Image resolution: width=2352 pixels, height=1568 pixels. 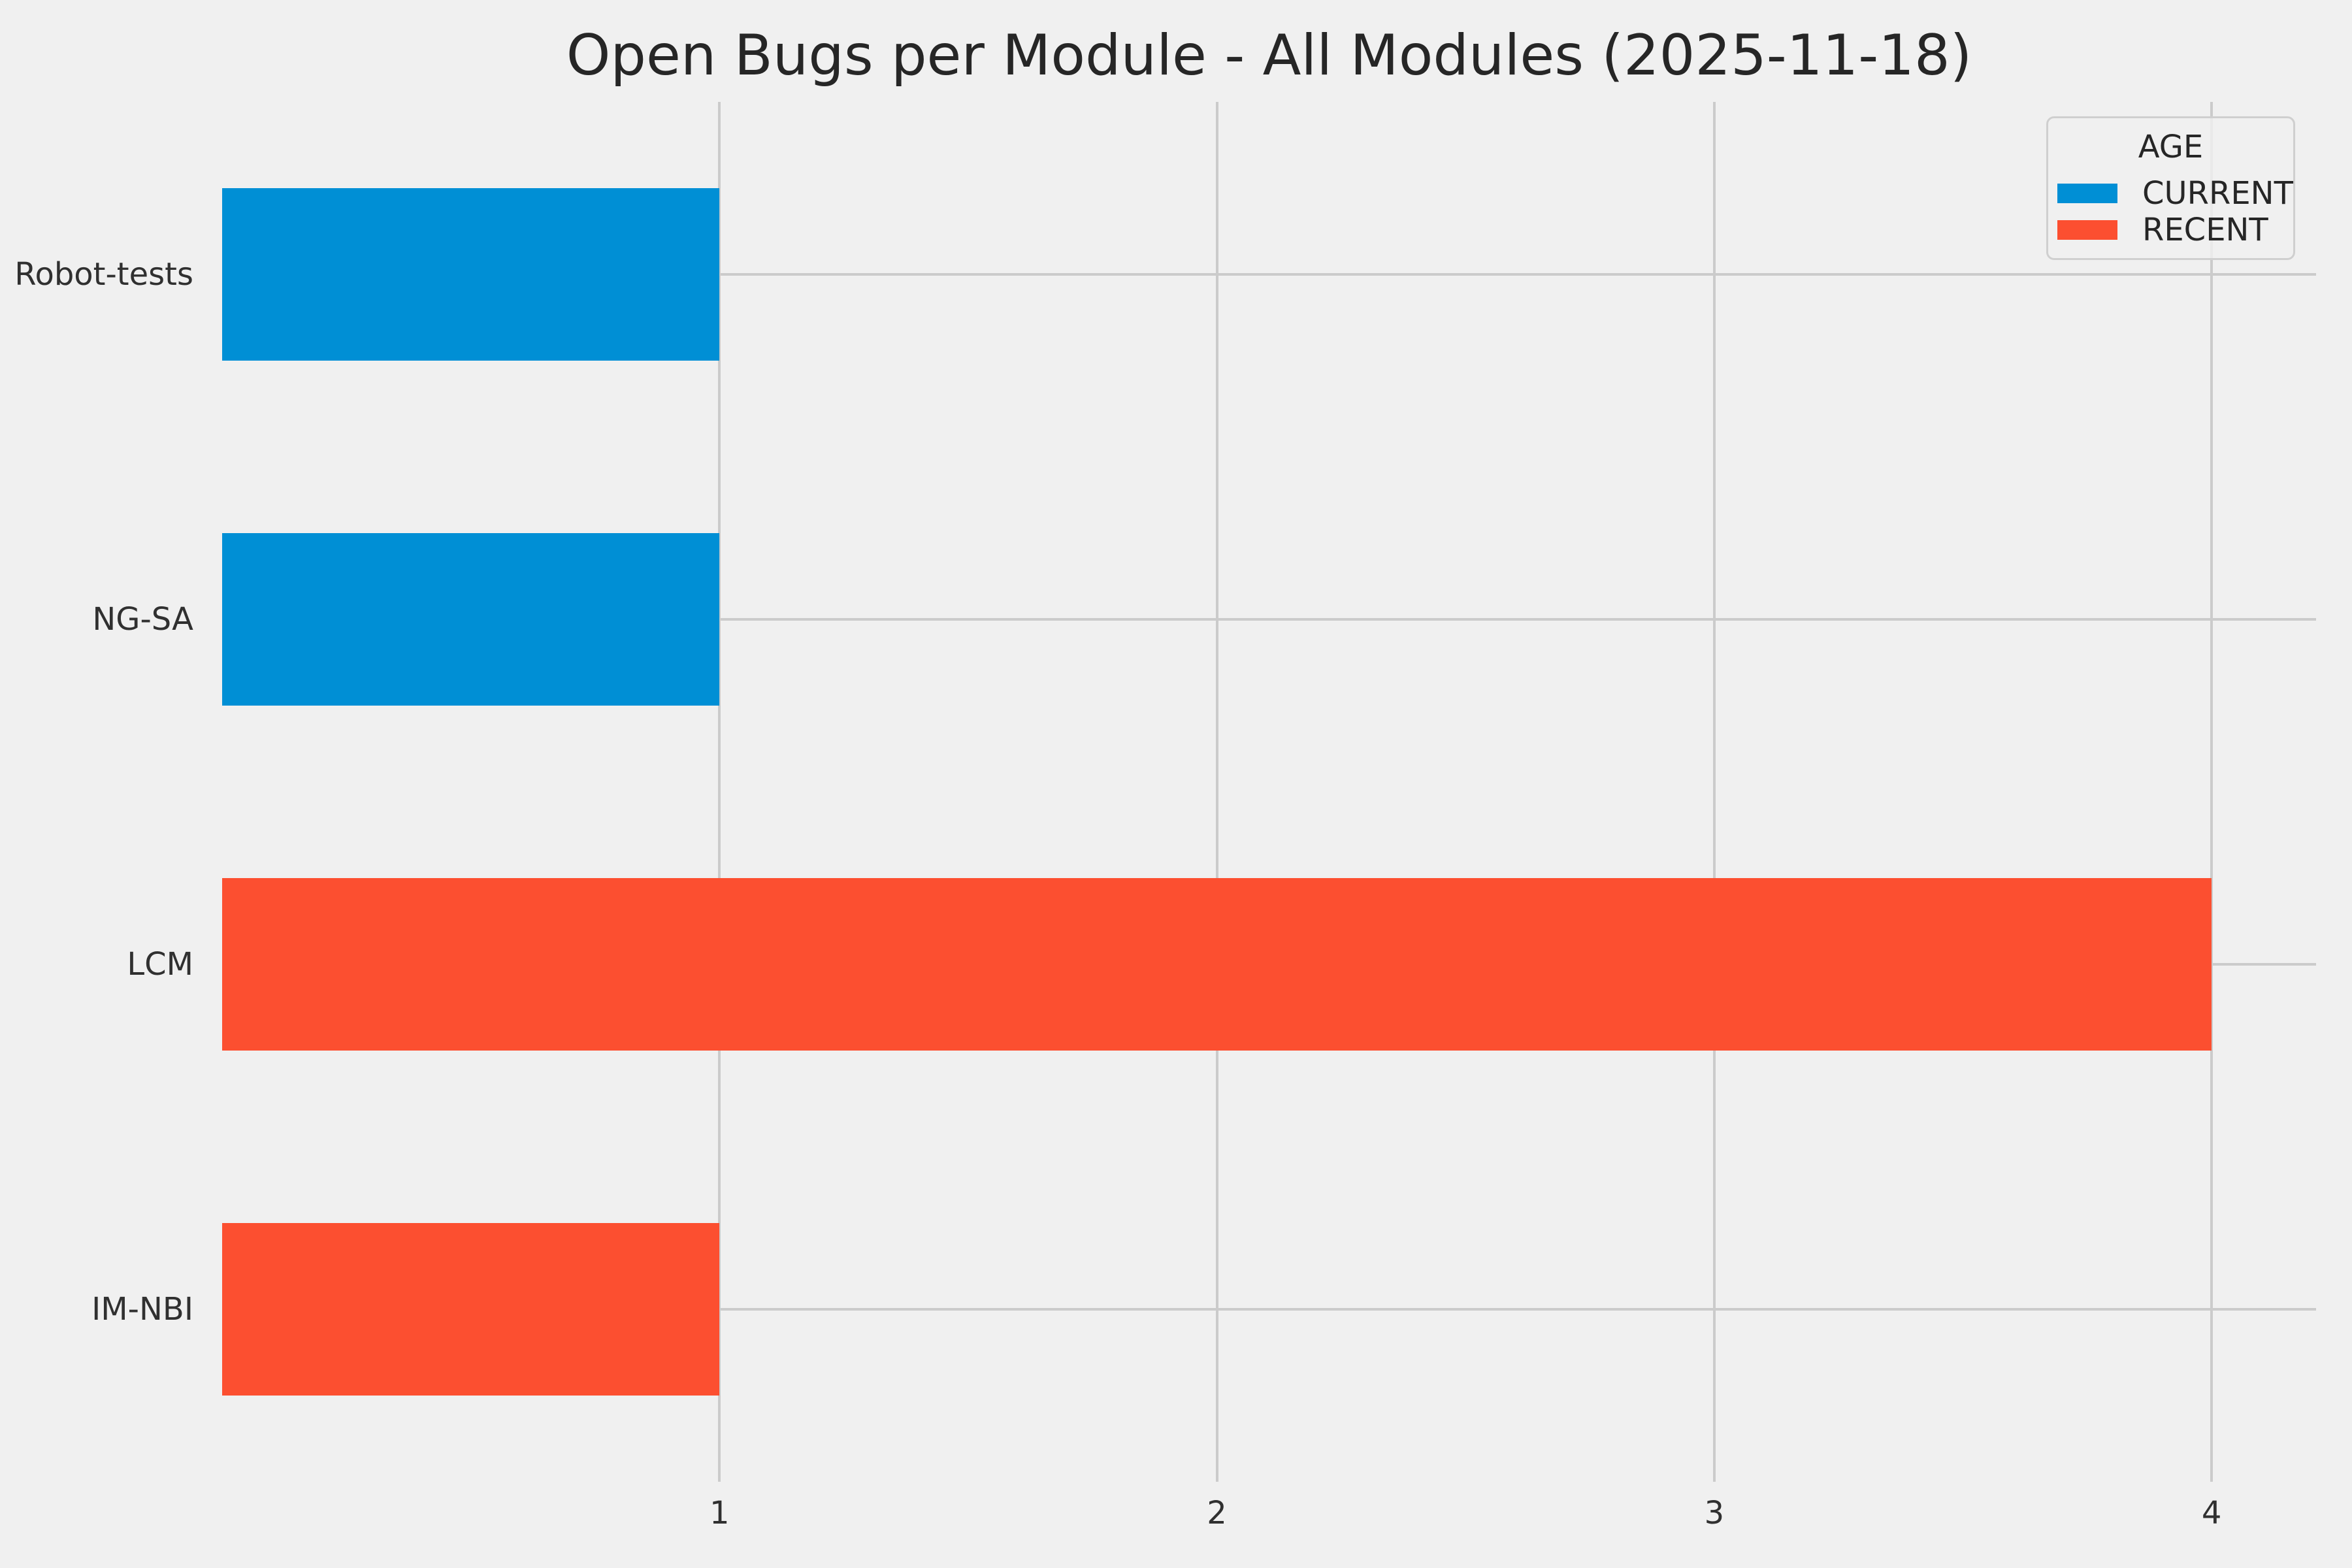 I want to click on x-tick-label: 2, so click(x=1217, y=1513).